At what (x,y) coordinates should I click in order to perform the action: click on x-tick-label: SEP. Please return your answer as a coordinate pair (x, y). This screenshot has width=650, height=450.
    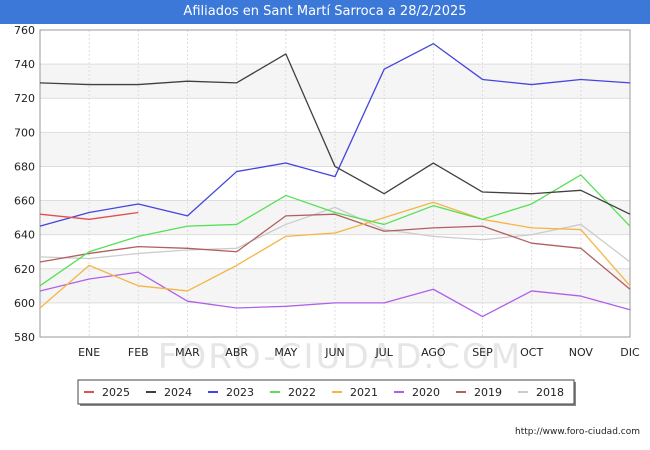
    Looking at the image, I should click on (482, 352).